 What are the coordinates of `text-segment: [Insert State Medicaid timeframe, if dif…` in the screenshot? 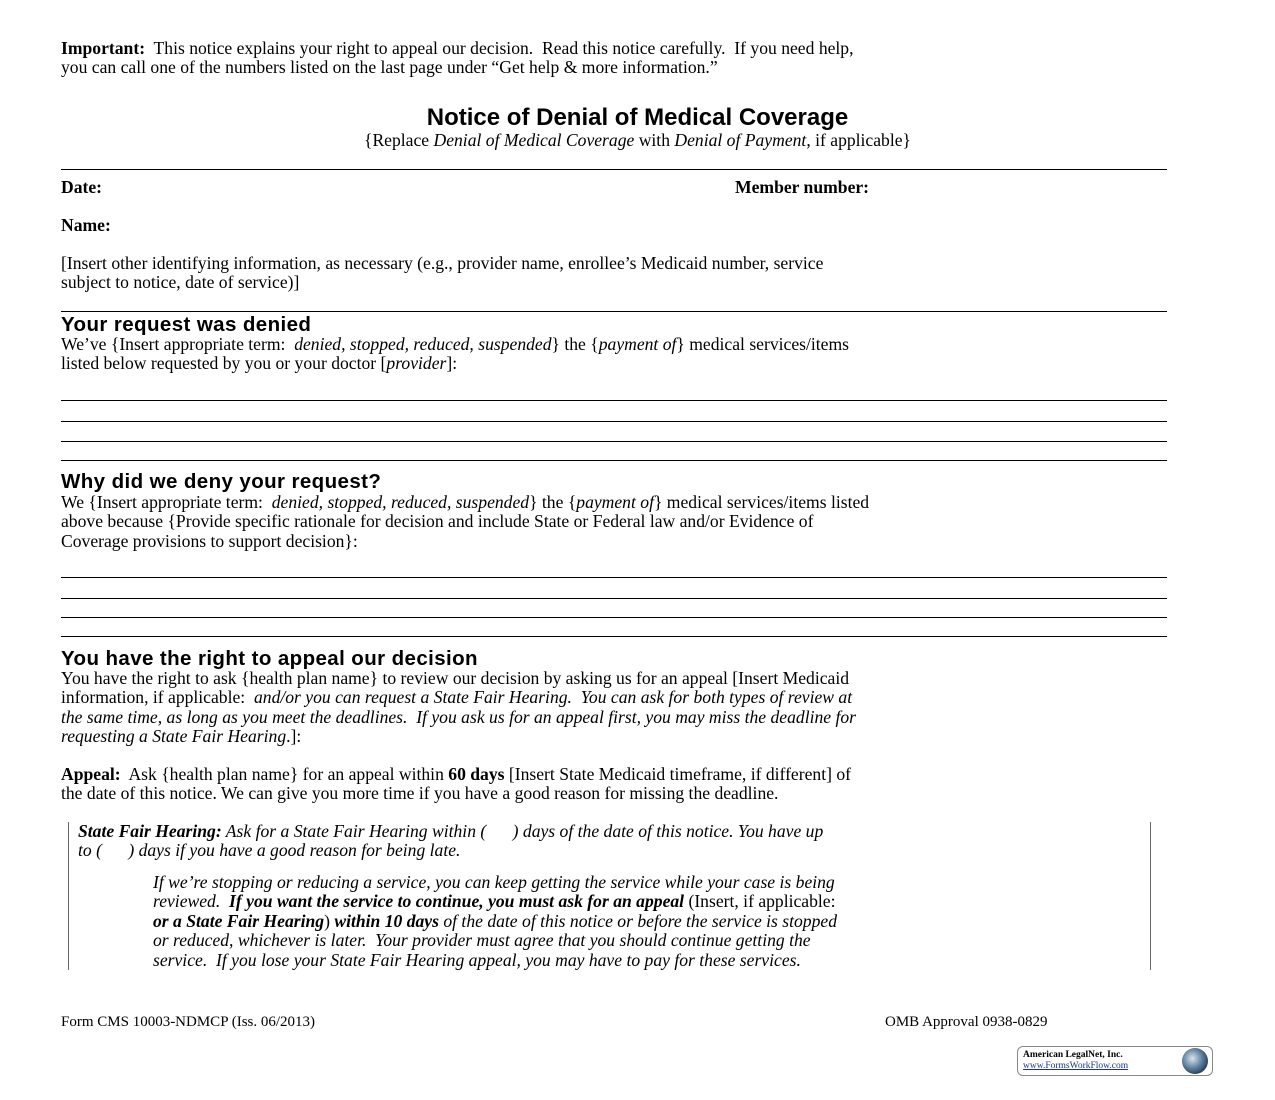 It's located at (678, 774).